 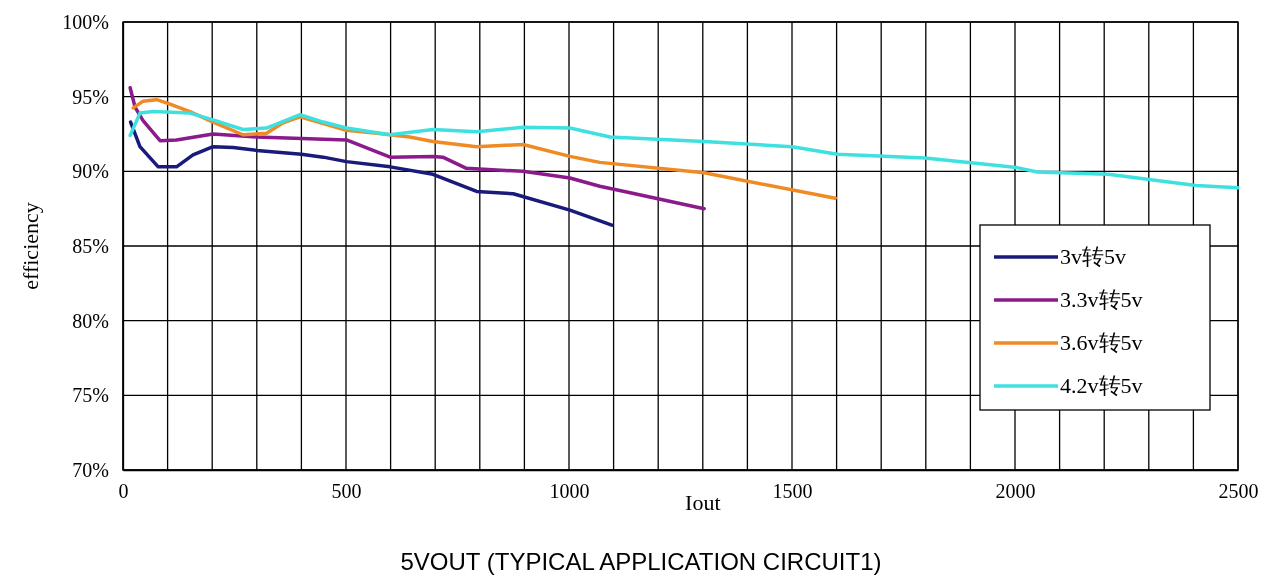 I want to click on x-tick-label: 500, so click(x=346, y=491).